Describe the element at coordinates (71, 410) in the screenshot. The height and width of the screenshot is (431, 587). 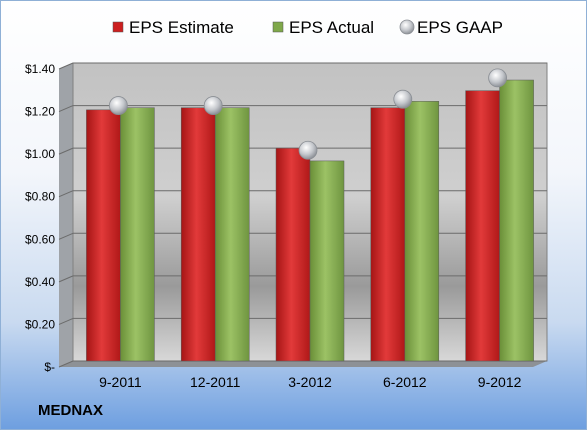
I see `company-name: MEDNAX` at that location.